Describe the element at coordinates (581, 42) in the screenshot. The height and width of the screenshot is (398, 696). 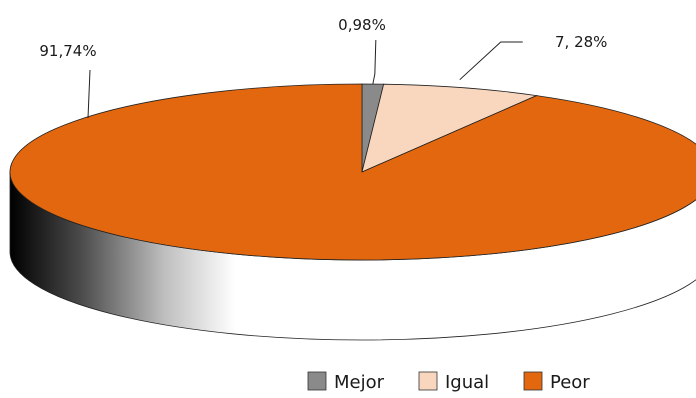
I see `data-label-igual: 7, 28%` at that location.